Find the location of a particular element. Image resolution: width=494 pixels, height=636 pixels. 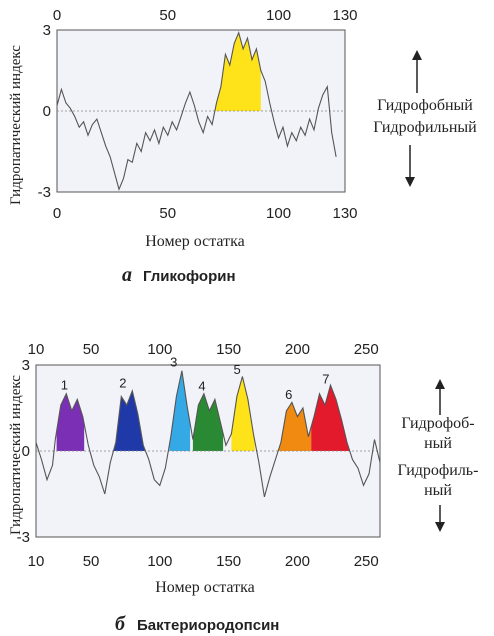

chart-b-top-tick-label: 150 is located at coordinates (228, 349).